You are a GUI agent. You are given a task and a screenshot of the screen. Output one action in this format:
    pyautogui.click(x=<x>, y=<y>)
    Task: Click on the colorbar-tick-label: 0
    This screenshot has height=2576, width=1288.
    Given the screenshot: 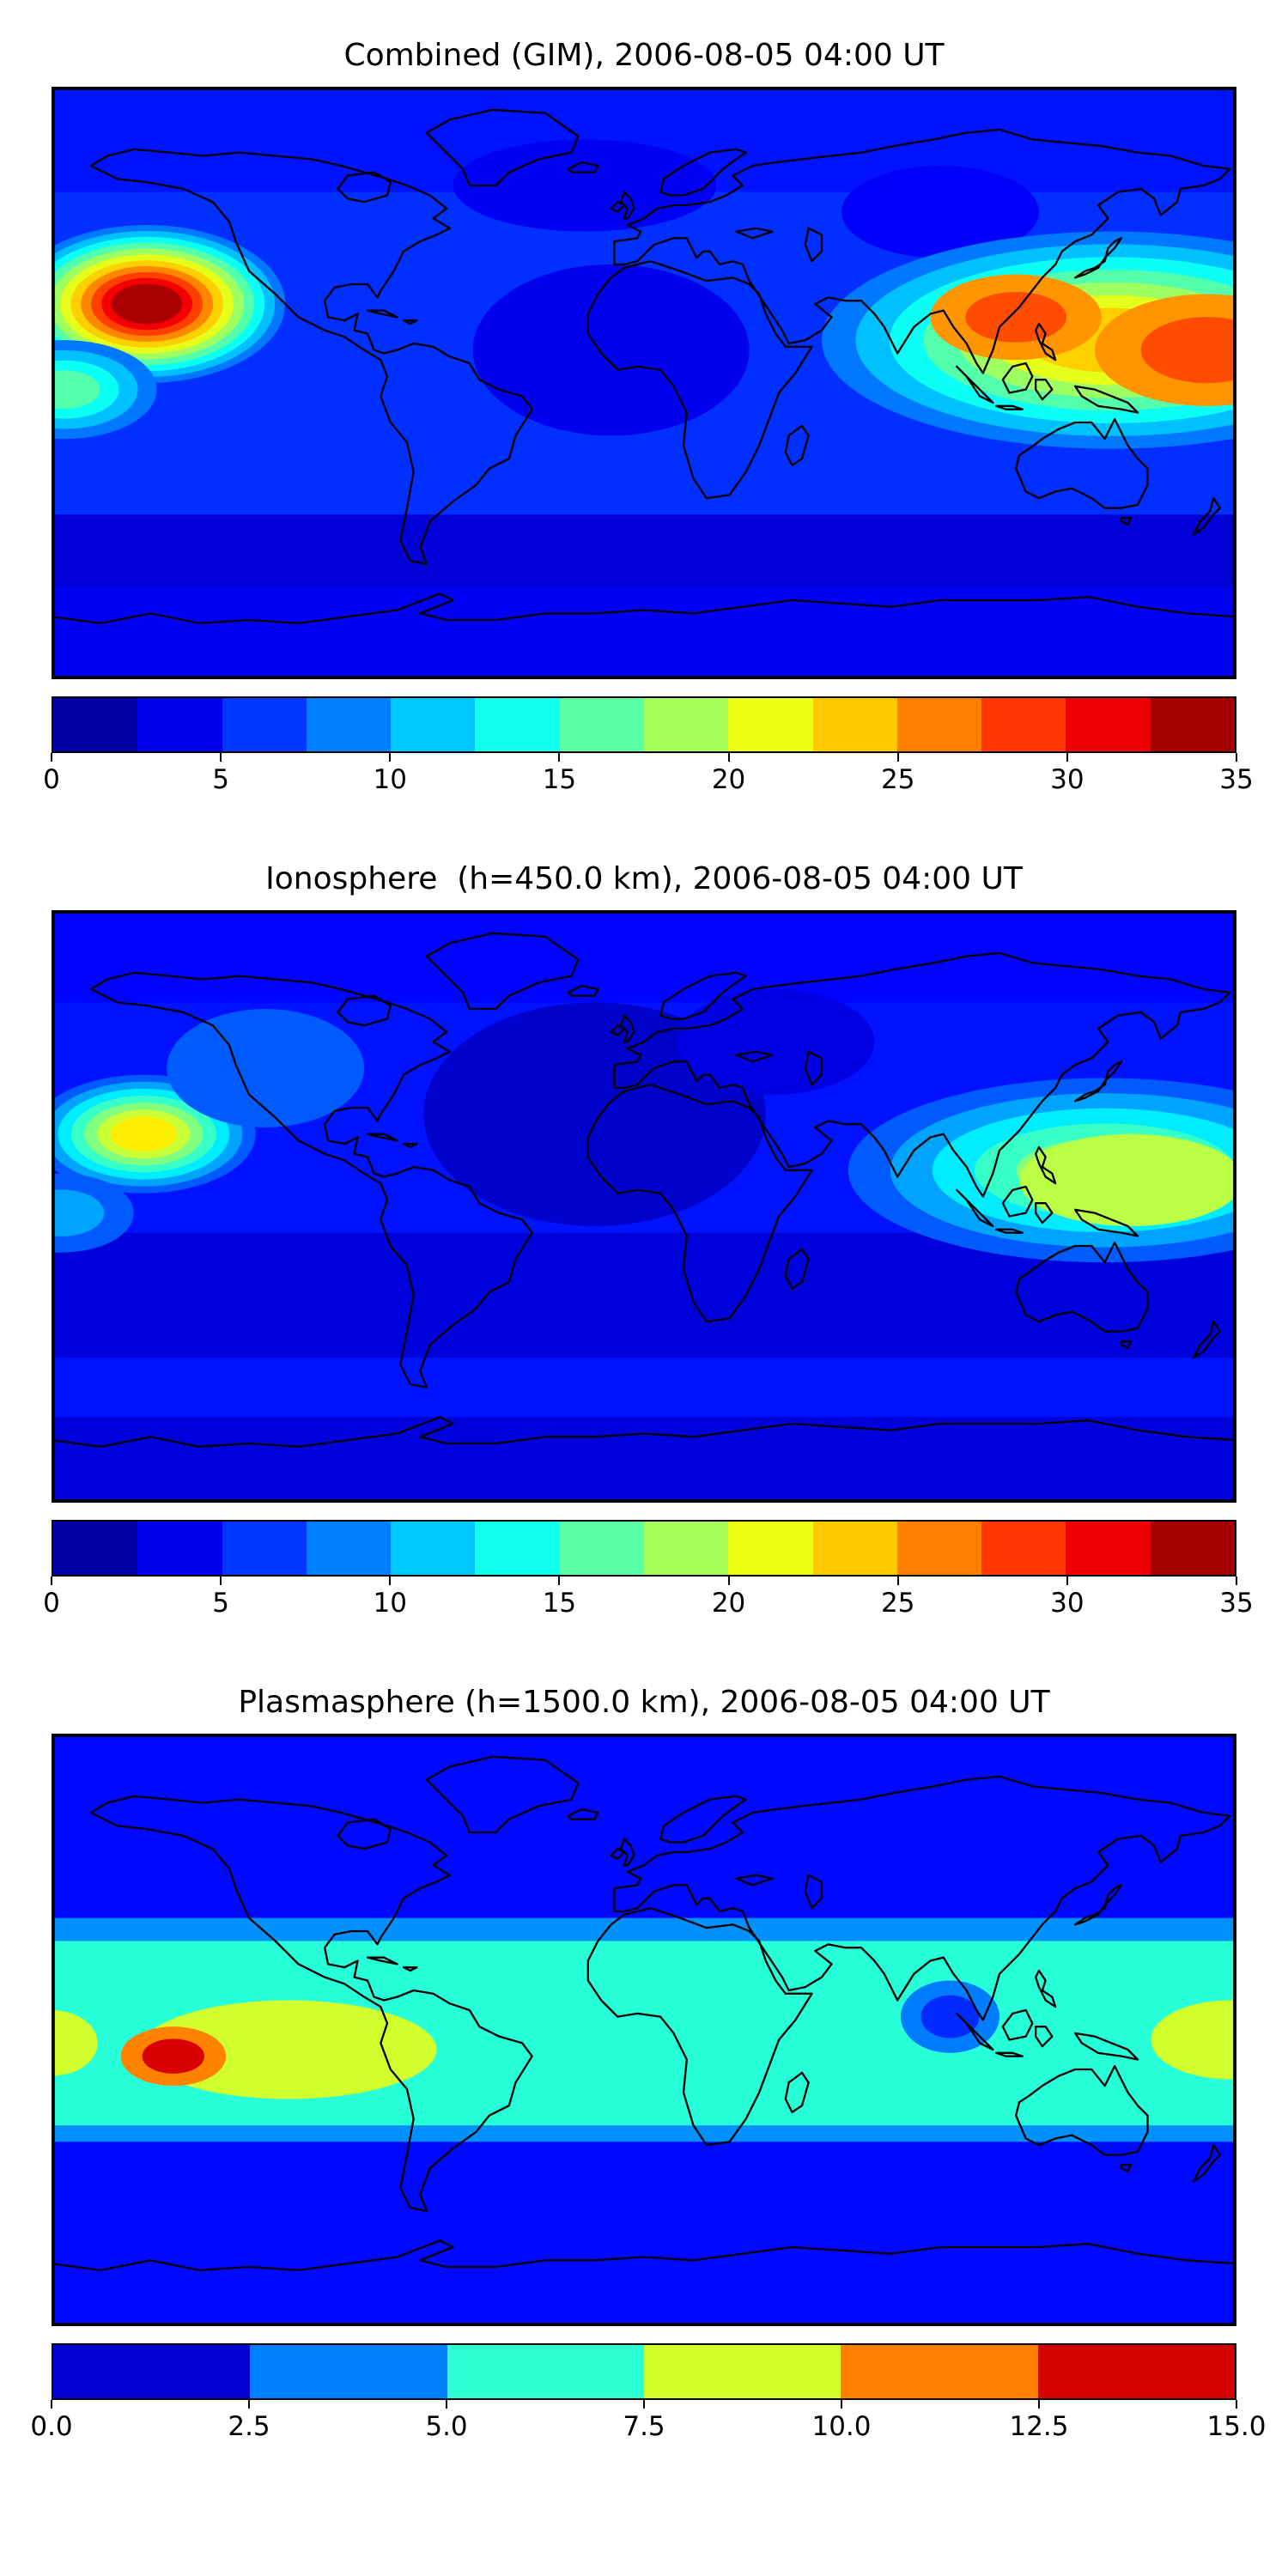 What is the action you would take?
    pyautogui.click(x=52, y=779)
    